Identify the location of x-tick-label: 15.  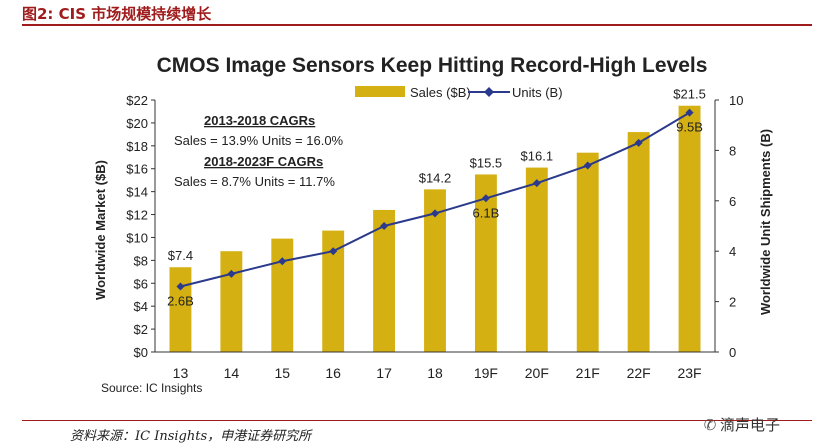
(282, 373).